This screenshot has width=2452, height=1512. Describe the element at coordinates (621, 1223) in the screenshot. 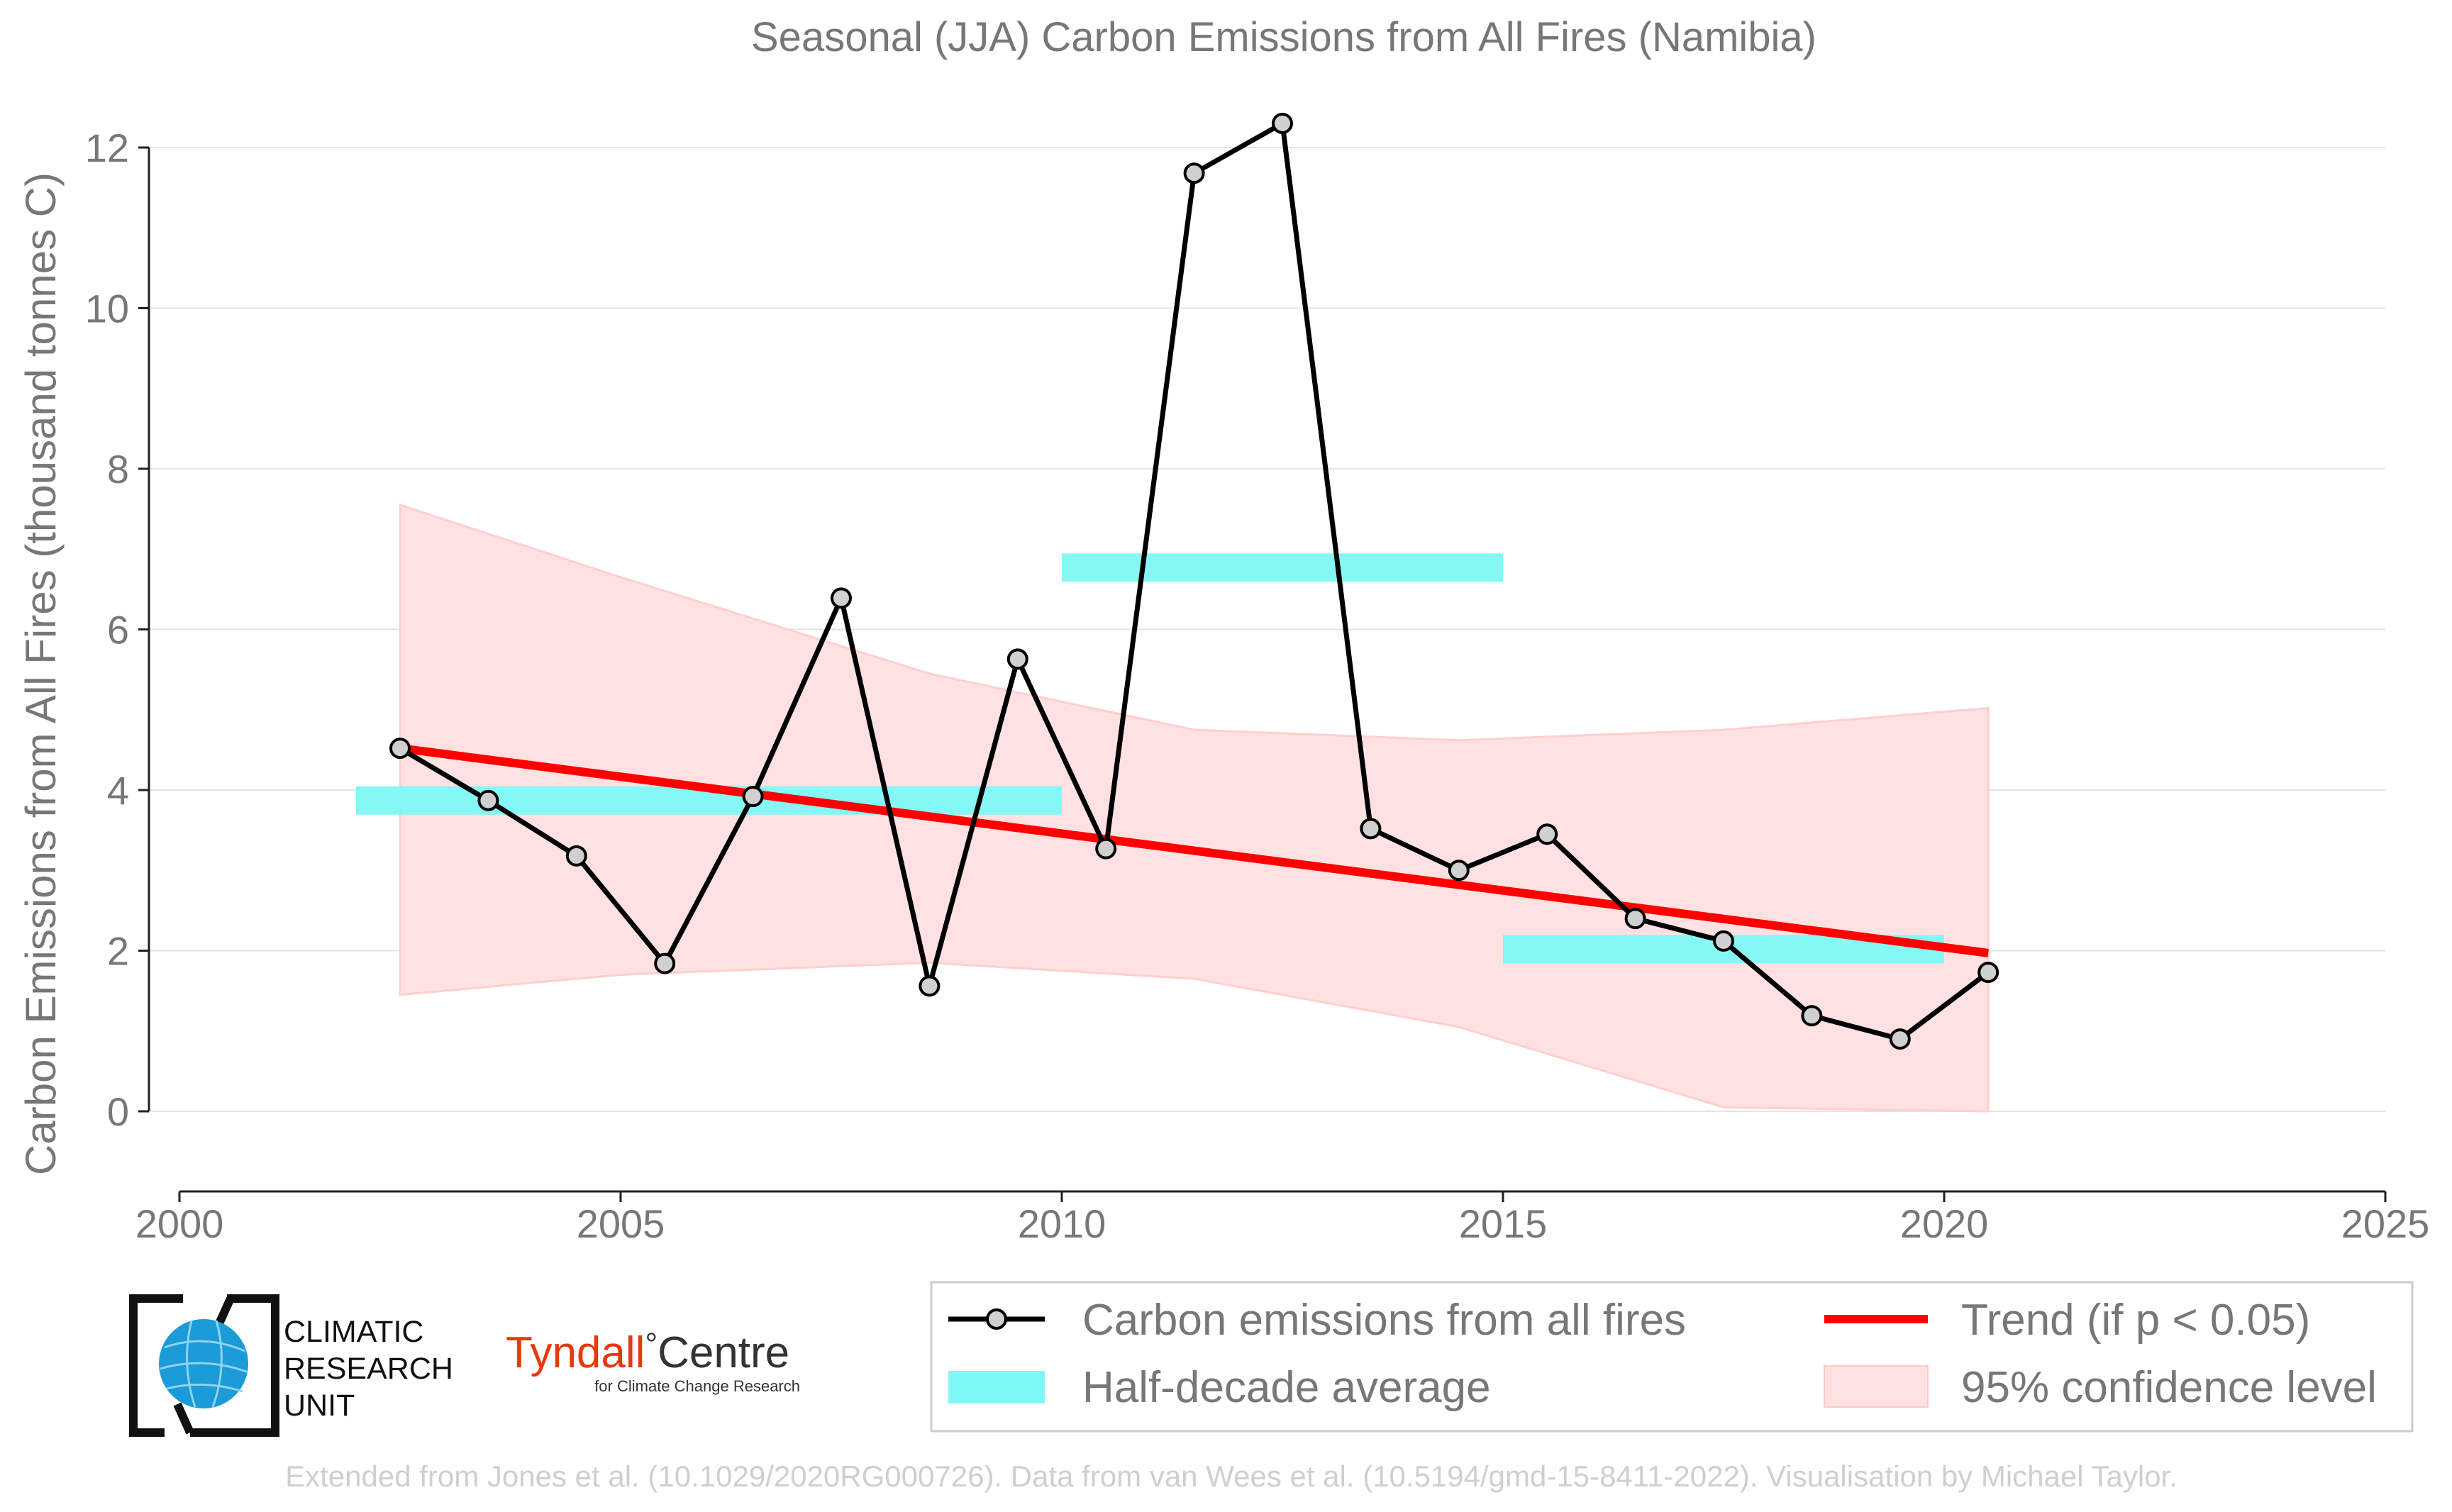

I see `x-tick-label: 2005` at that location.